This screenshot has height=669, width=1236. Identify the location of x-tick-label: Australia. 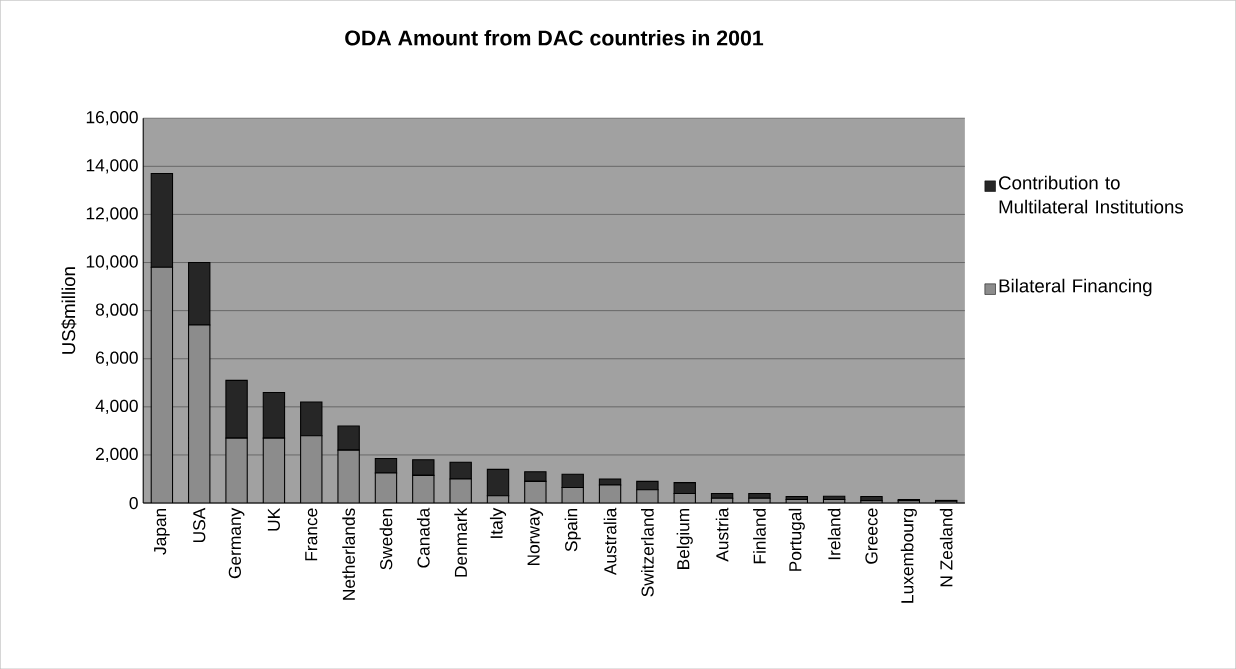
(610, 541).